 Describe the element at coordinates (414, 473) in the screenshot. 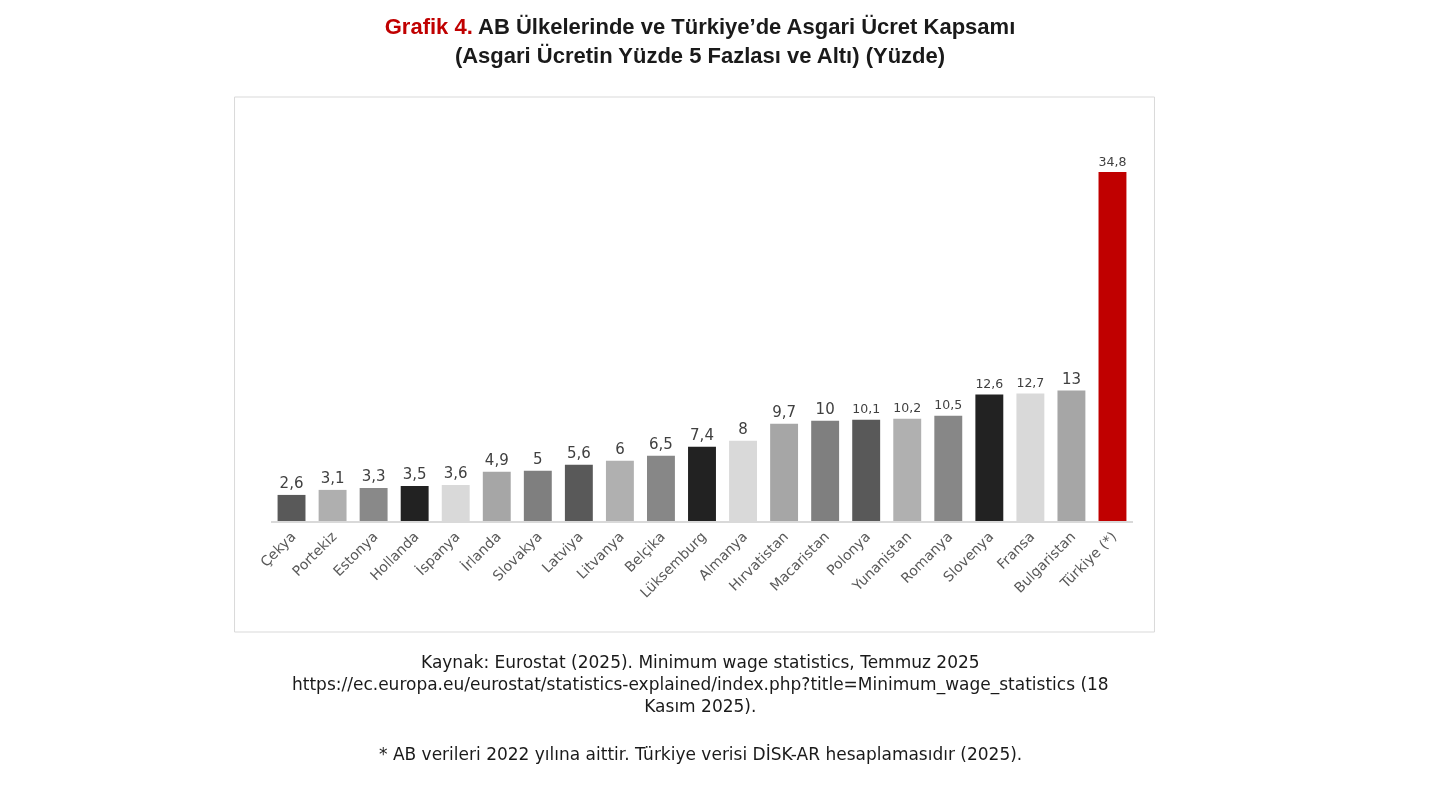

I see `data-label: 3,5` at that location.